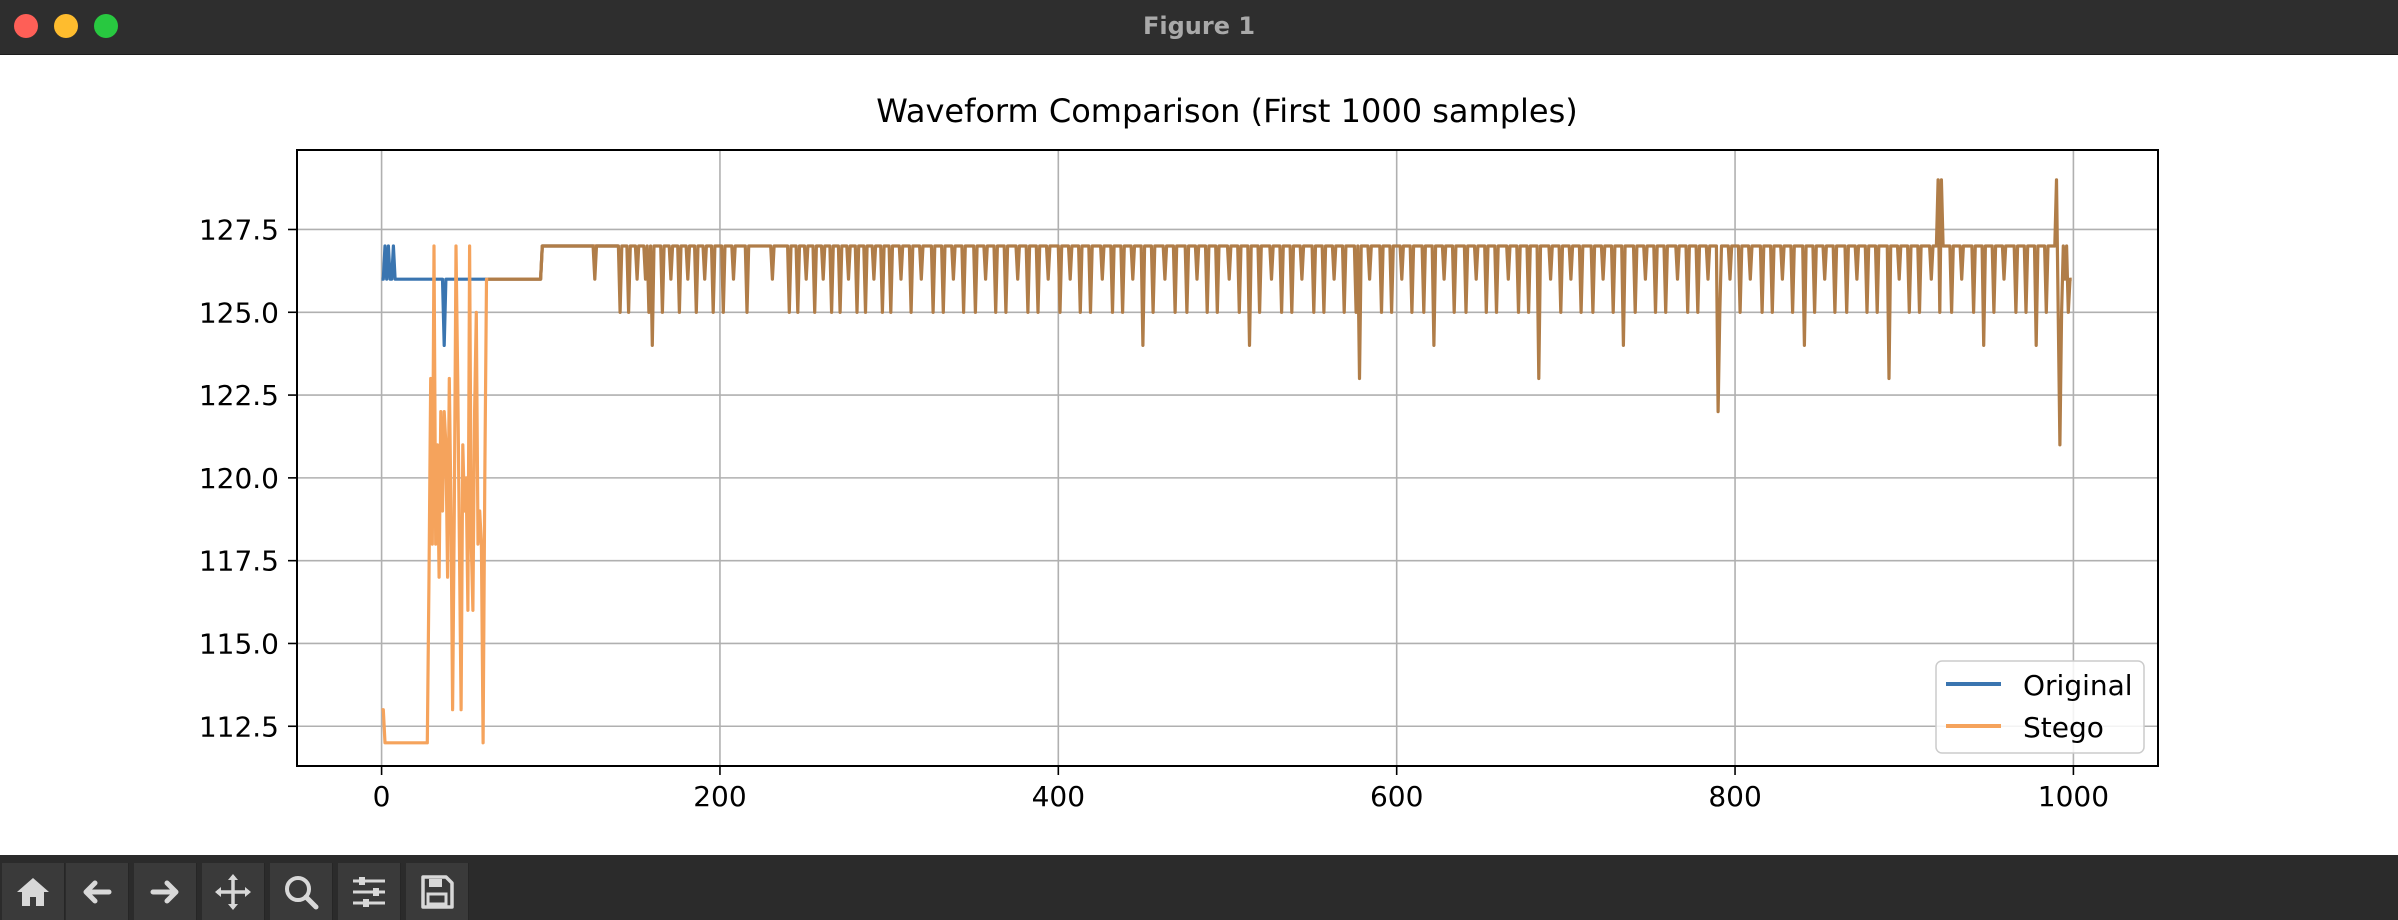  I want to click on home-button, so click(33, 891).